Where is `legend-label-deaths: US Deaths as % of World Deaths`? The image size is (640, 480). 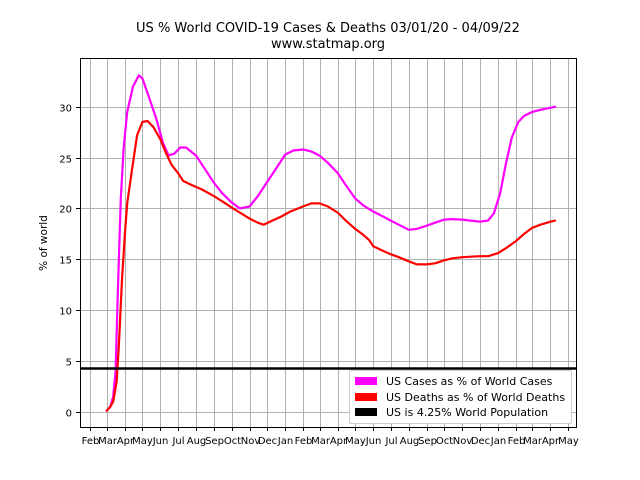 legend-label-deaths: US Deaths as % of World Deaths is located at coordinates (476, 397).